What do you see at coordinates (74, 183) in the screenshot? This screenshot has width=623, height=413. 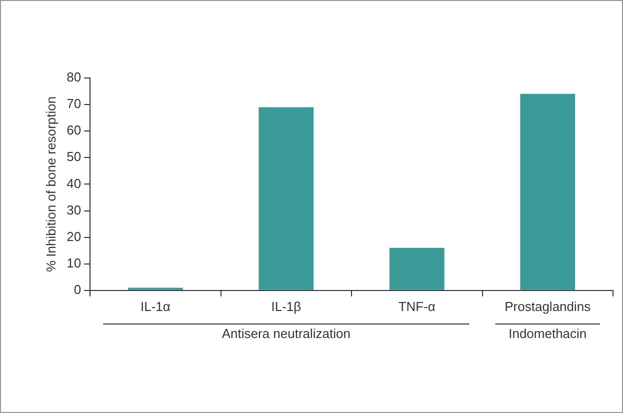 I see `y-tick-label: 40` at bounding box center [74, 183].